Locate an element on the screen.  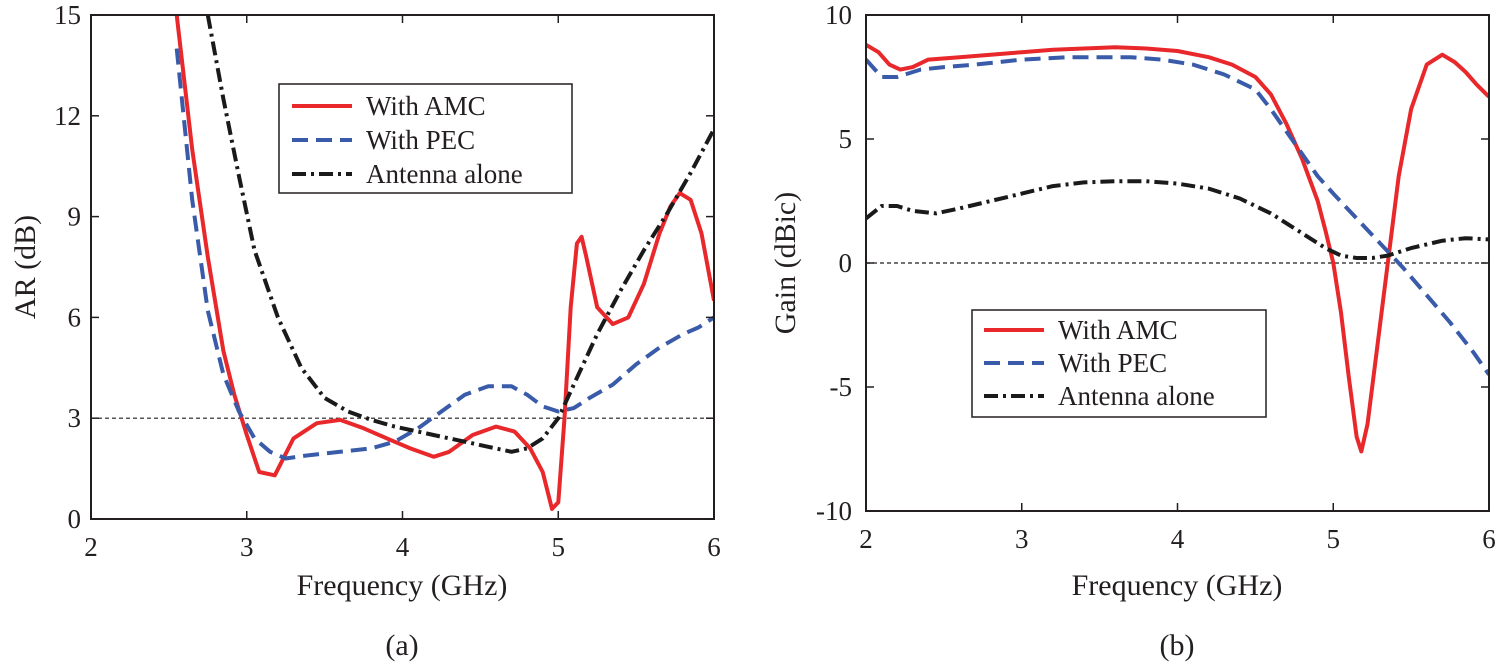
y-tick-label: 10 is located at coordinates (838, 15).